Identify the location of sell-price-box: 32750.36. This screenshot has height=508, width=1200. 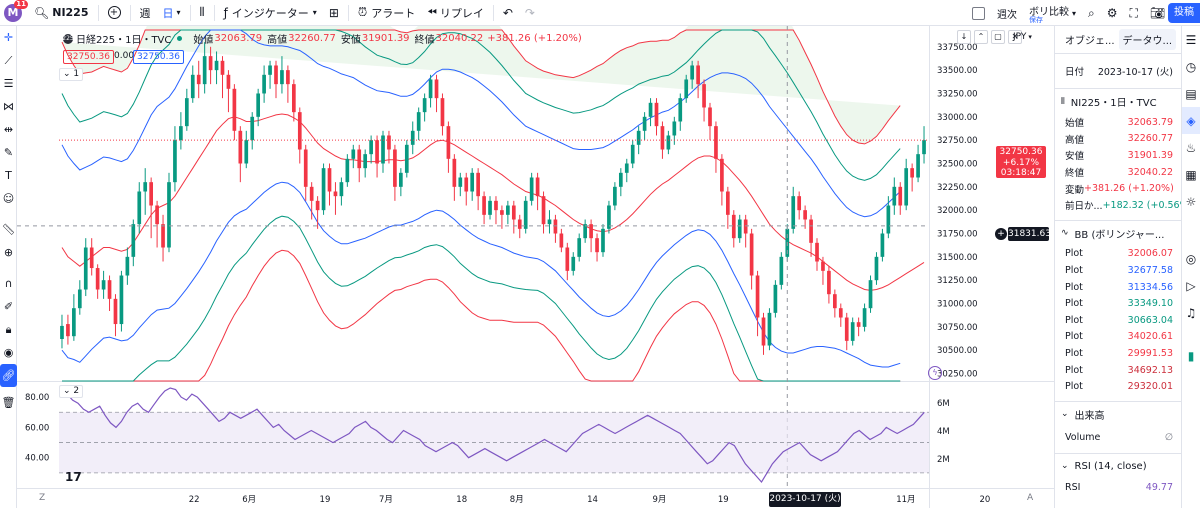
(88, 57).